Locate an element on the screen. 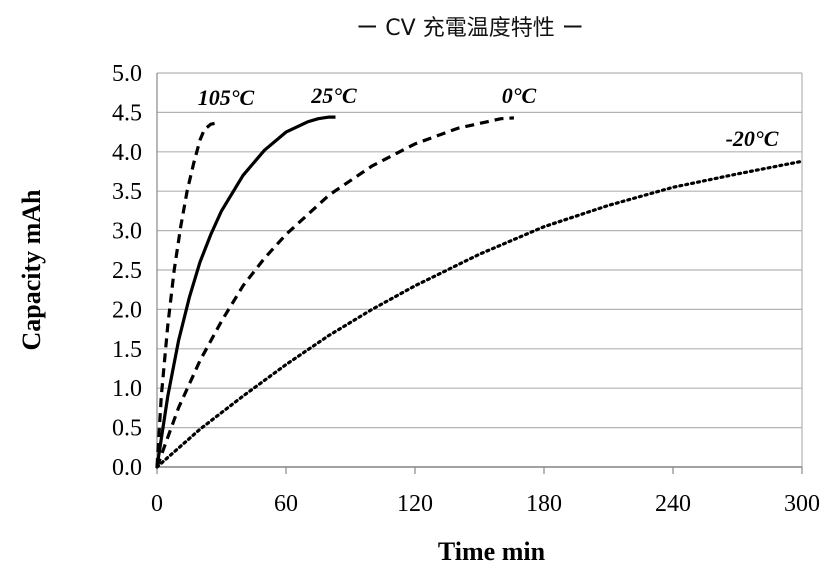 The image size is (832, 573). y-tick-label: 4.0 is located at coordinates (127, 153).